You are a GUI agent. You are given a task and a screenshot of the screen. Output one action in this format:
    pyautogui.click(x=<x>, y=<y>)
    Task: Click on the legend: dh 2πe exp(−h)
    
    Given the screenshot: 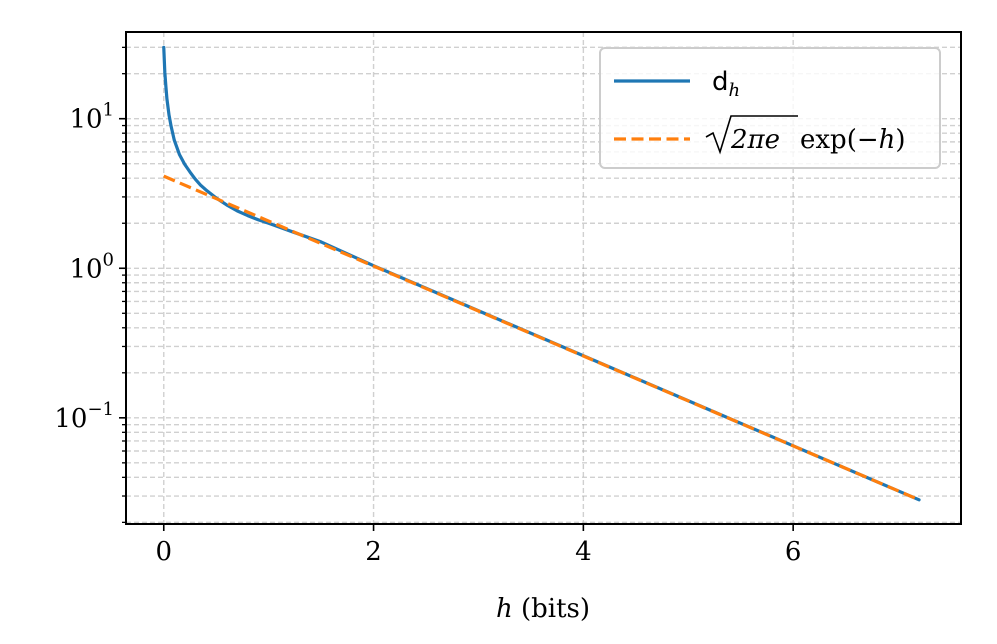 What is the action you would take?
    pyautogui.click(x=770, y=108)
    